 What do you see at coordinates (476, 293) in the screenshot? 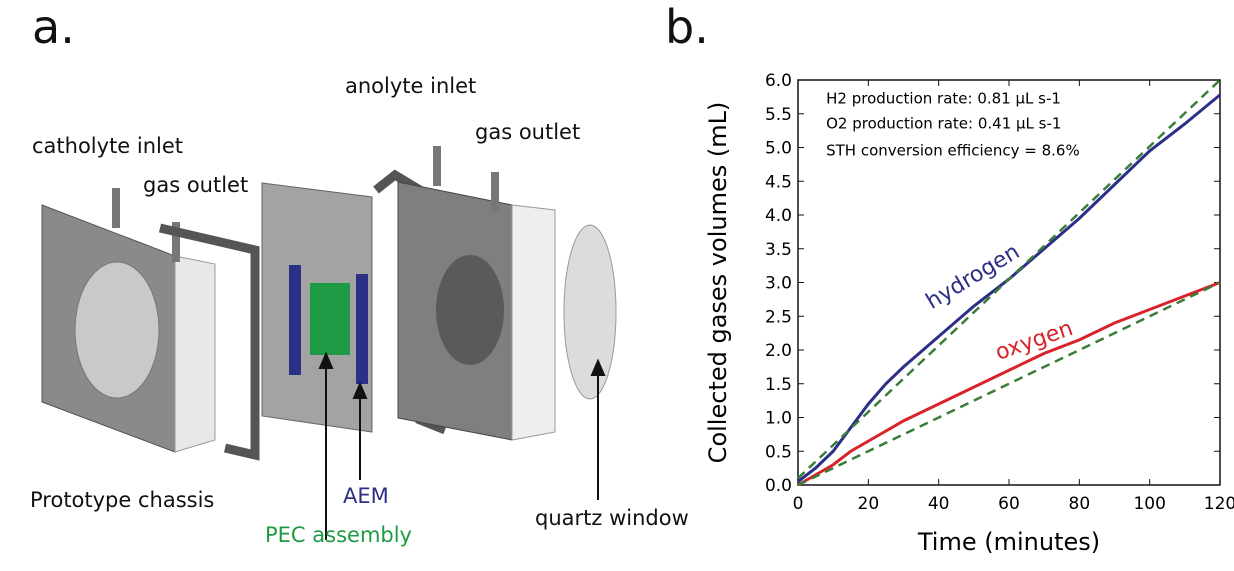
I see `anolyte-chamber` at bounding box center [476, 293].